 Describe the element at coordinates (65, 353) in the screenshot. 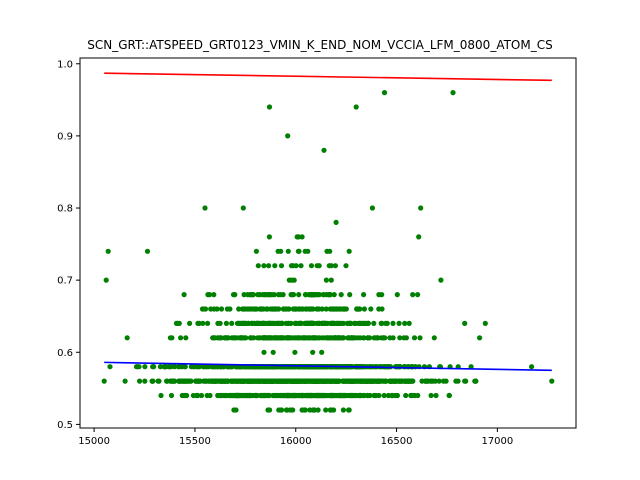

I see `y-tick-label: 0.6` at that location.